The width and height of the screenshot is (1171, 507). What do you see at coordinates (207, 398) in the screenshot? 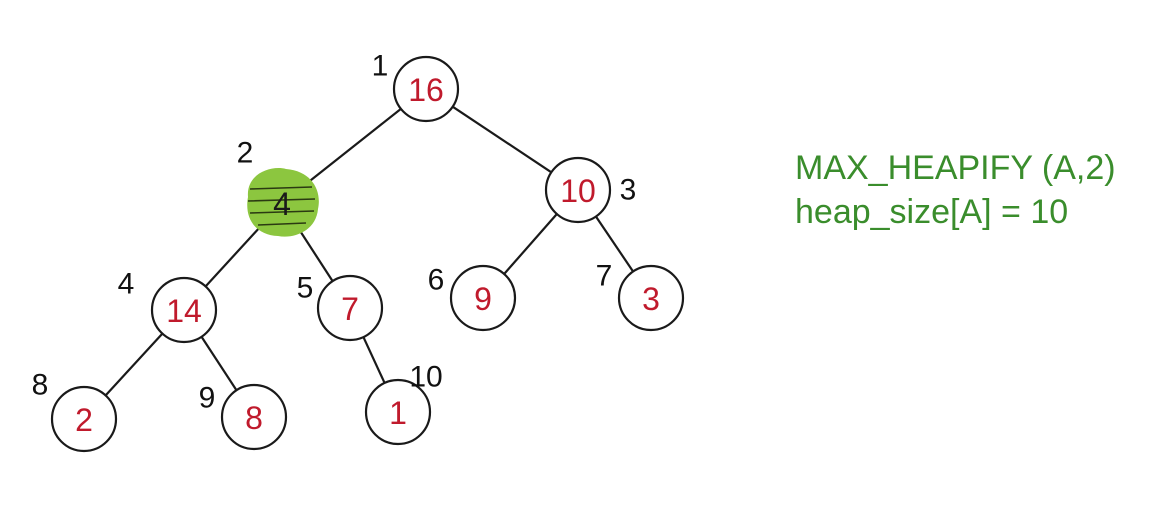
I see `node-index-label-9: 9` at bounding box center [207, 398].